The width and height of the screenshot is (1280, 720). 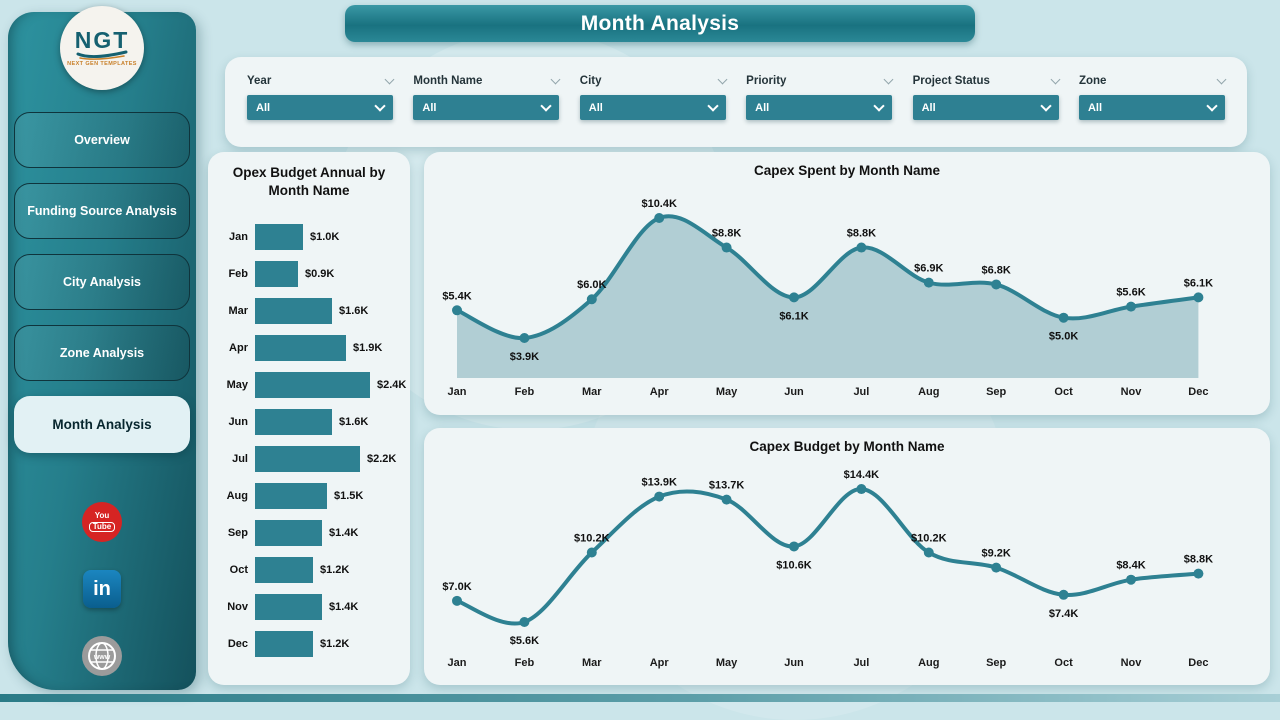 I want to click on bar-value-label: $2.2K, so click(x=382, y=459).